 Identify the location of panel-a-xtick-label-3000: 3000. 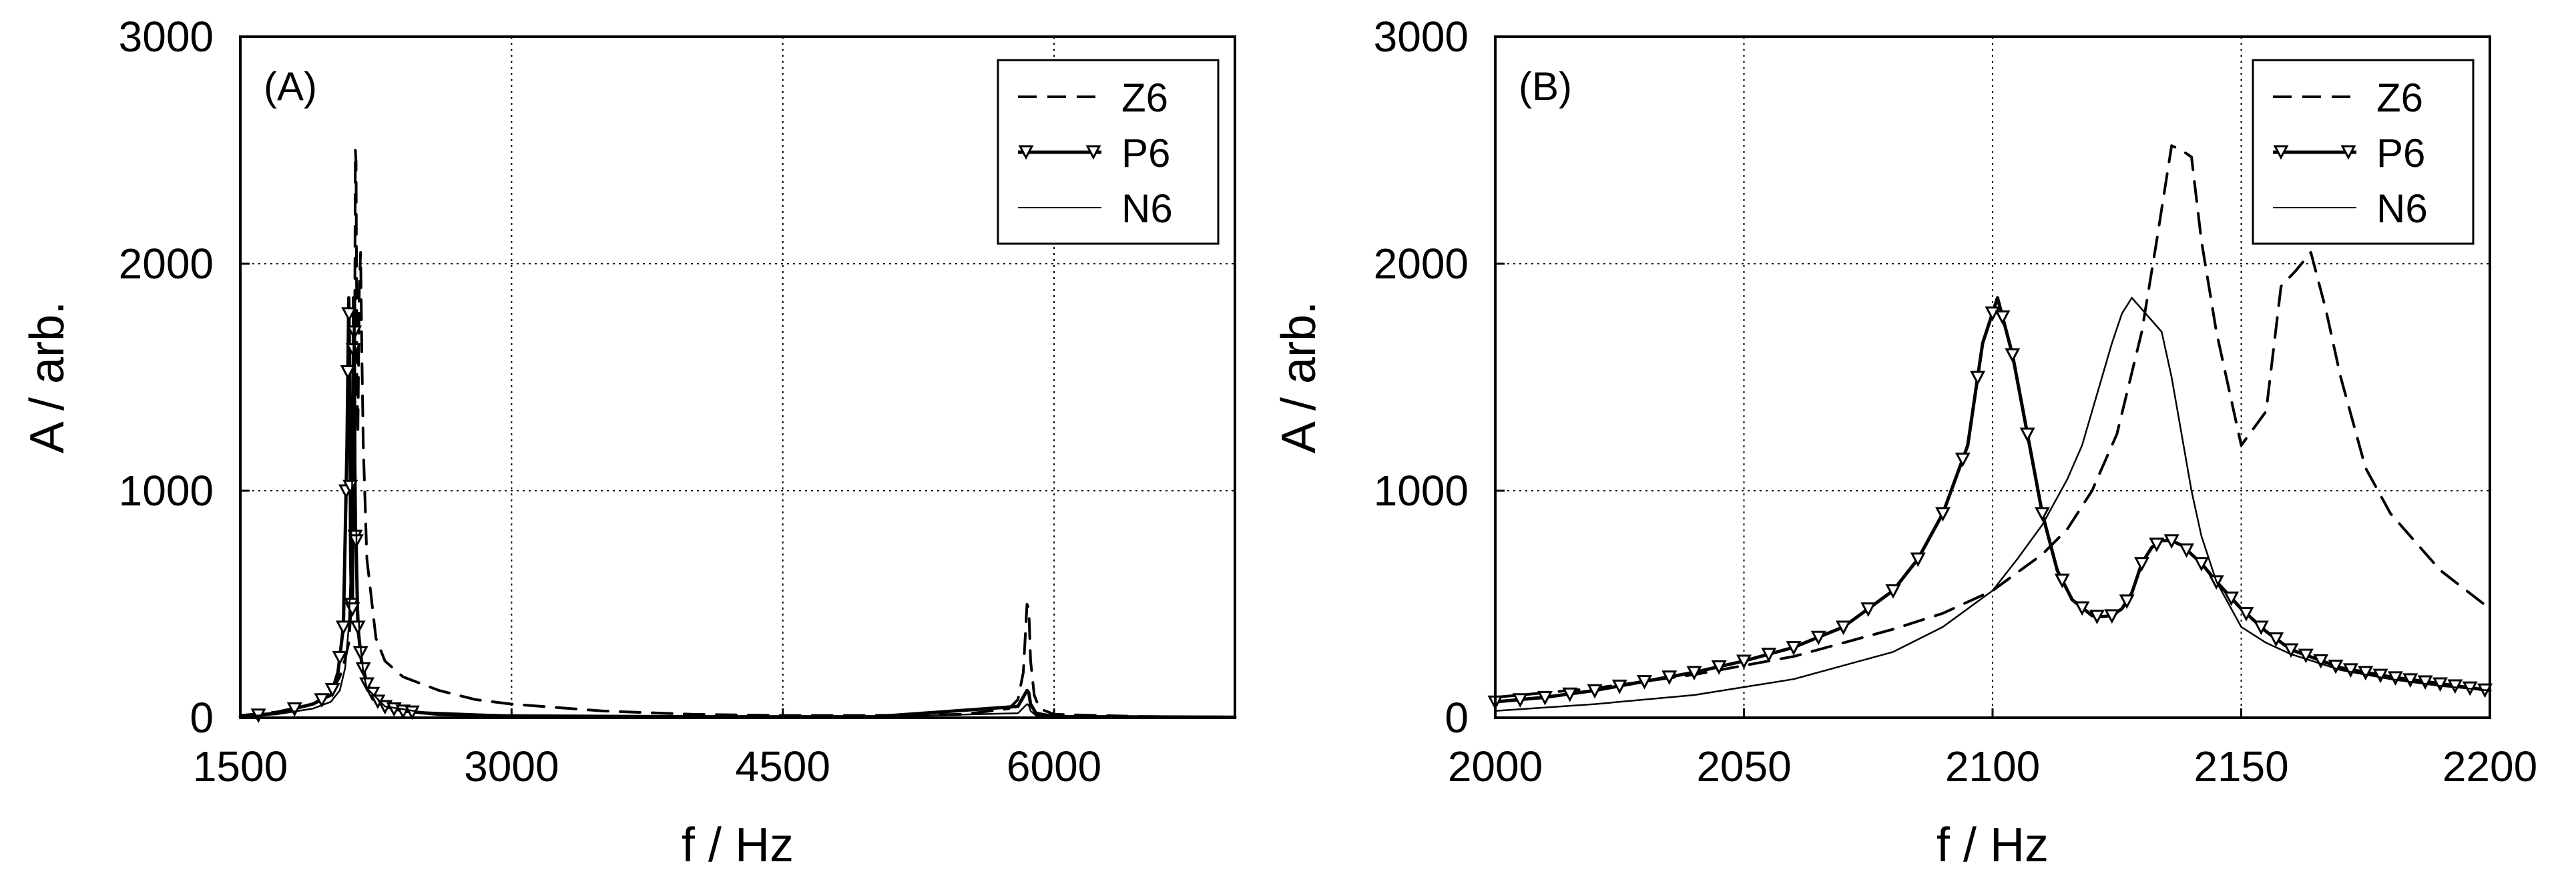
(511, 766).